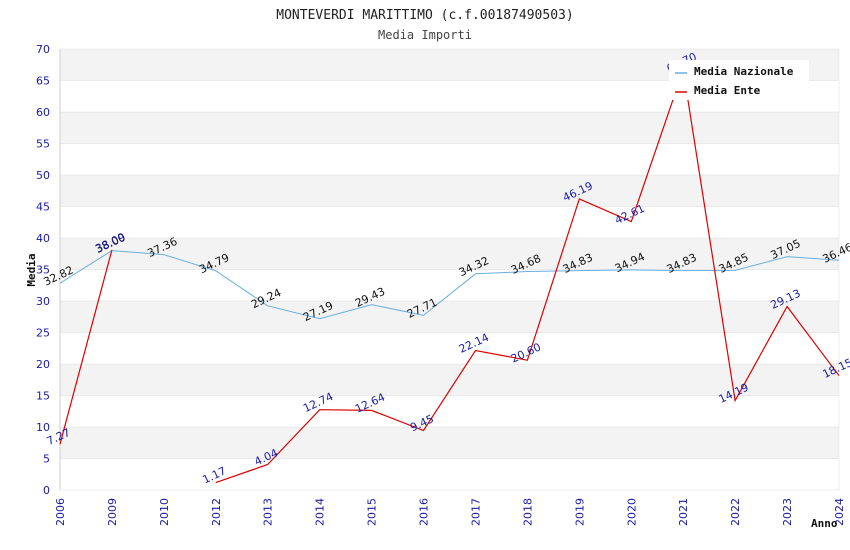 This screenshot has height=550, width=850. What do you see at coordinates (216, 512) in the screenshot?
I see `x-tick-label: 2012` at bounding box center [216, 512].